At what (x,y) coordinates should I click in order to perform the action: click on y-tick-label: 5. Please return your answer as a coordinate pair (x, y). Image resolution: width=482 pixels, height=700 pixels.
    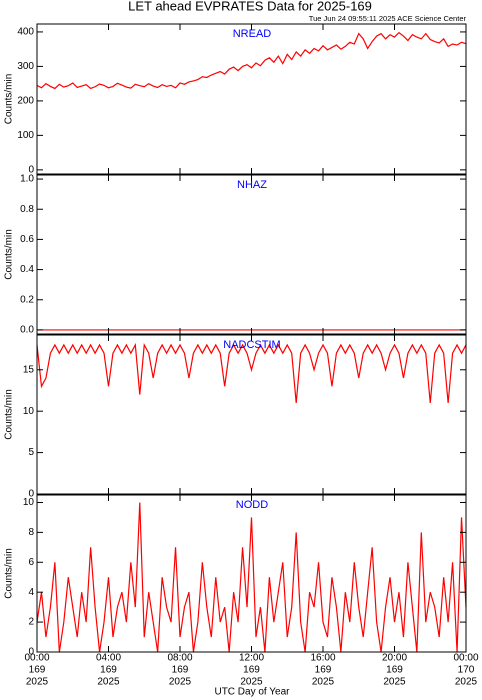
    Looking at the image, I should click on (31, 452).